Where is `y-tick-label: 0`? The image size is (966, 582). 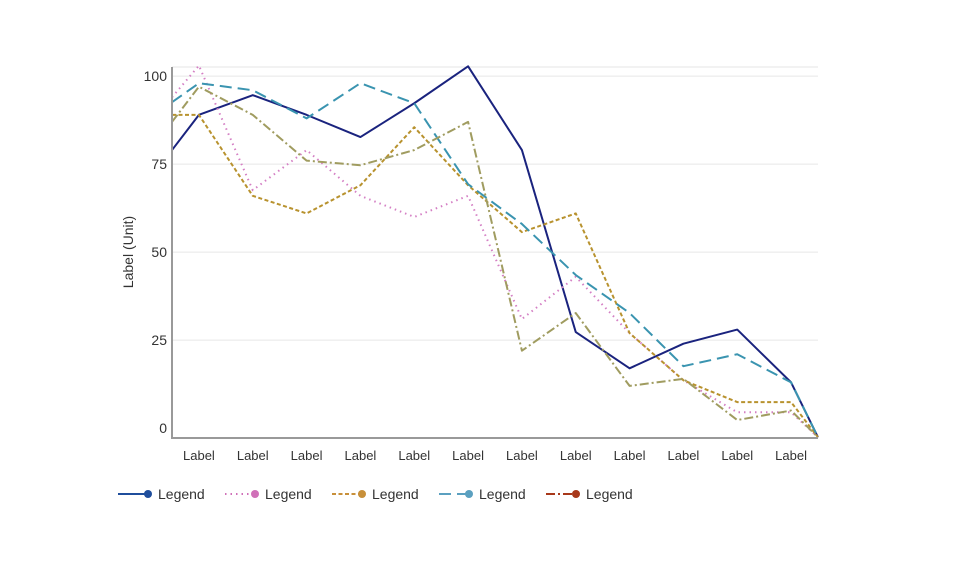 y-tick-label: 0 is located at coordinates (163, 428).